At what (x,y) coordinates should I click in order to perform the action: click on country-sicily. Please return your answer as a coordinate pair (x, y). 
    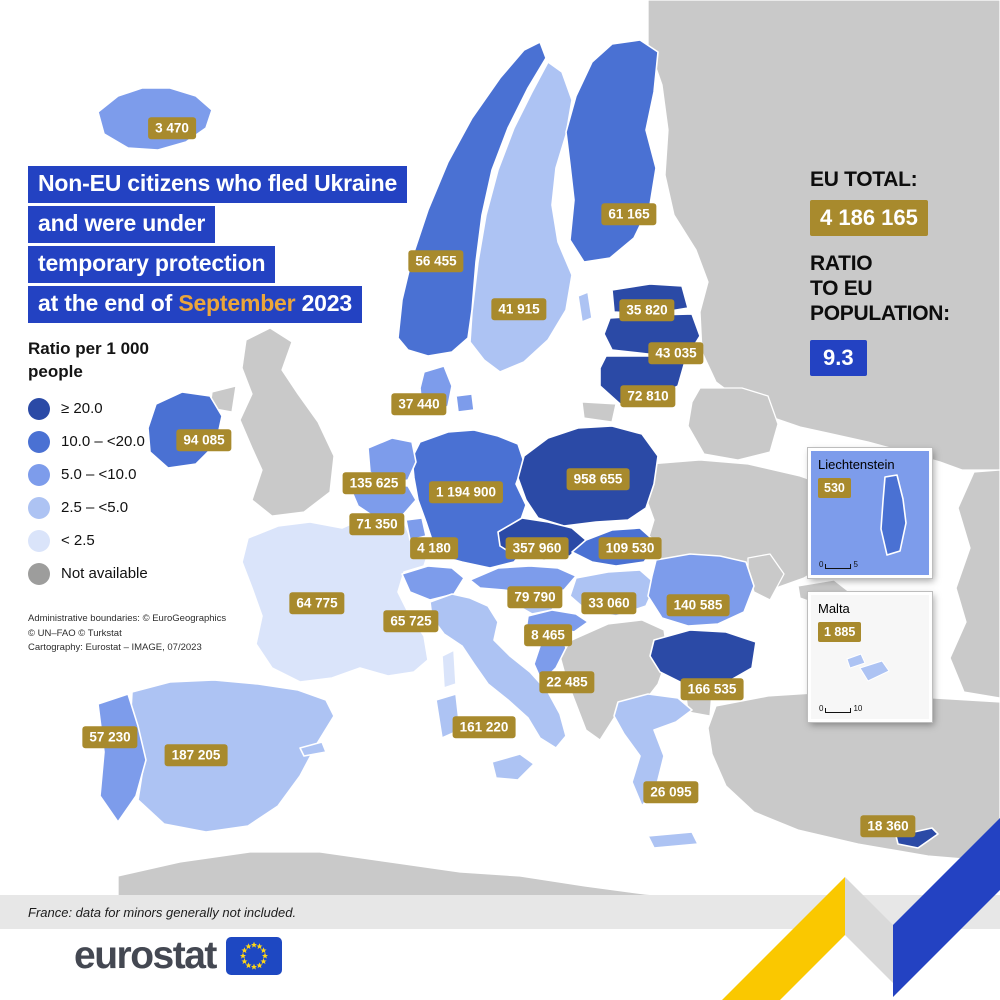
    Looking at the image, I should click on (513, 767).